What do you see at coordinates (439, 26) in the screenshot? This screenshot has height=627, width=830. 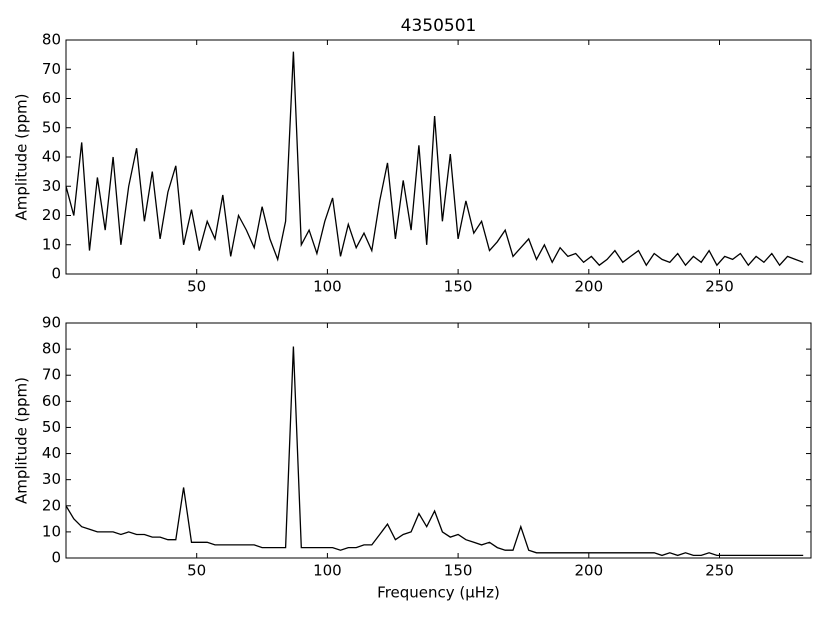 I see `chart-title: 4350501` at bounding box center [439, 26].